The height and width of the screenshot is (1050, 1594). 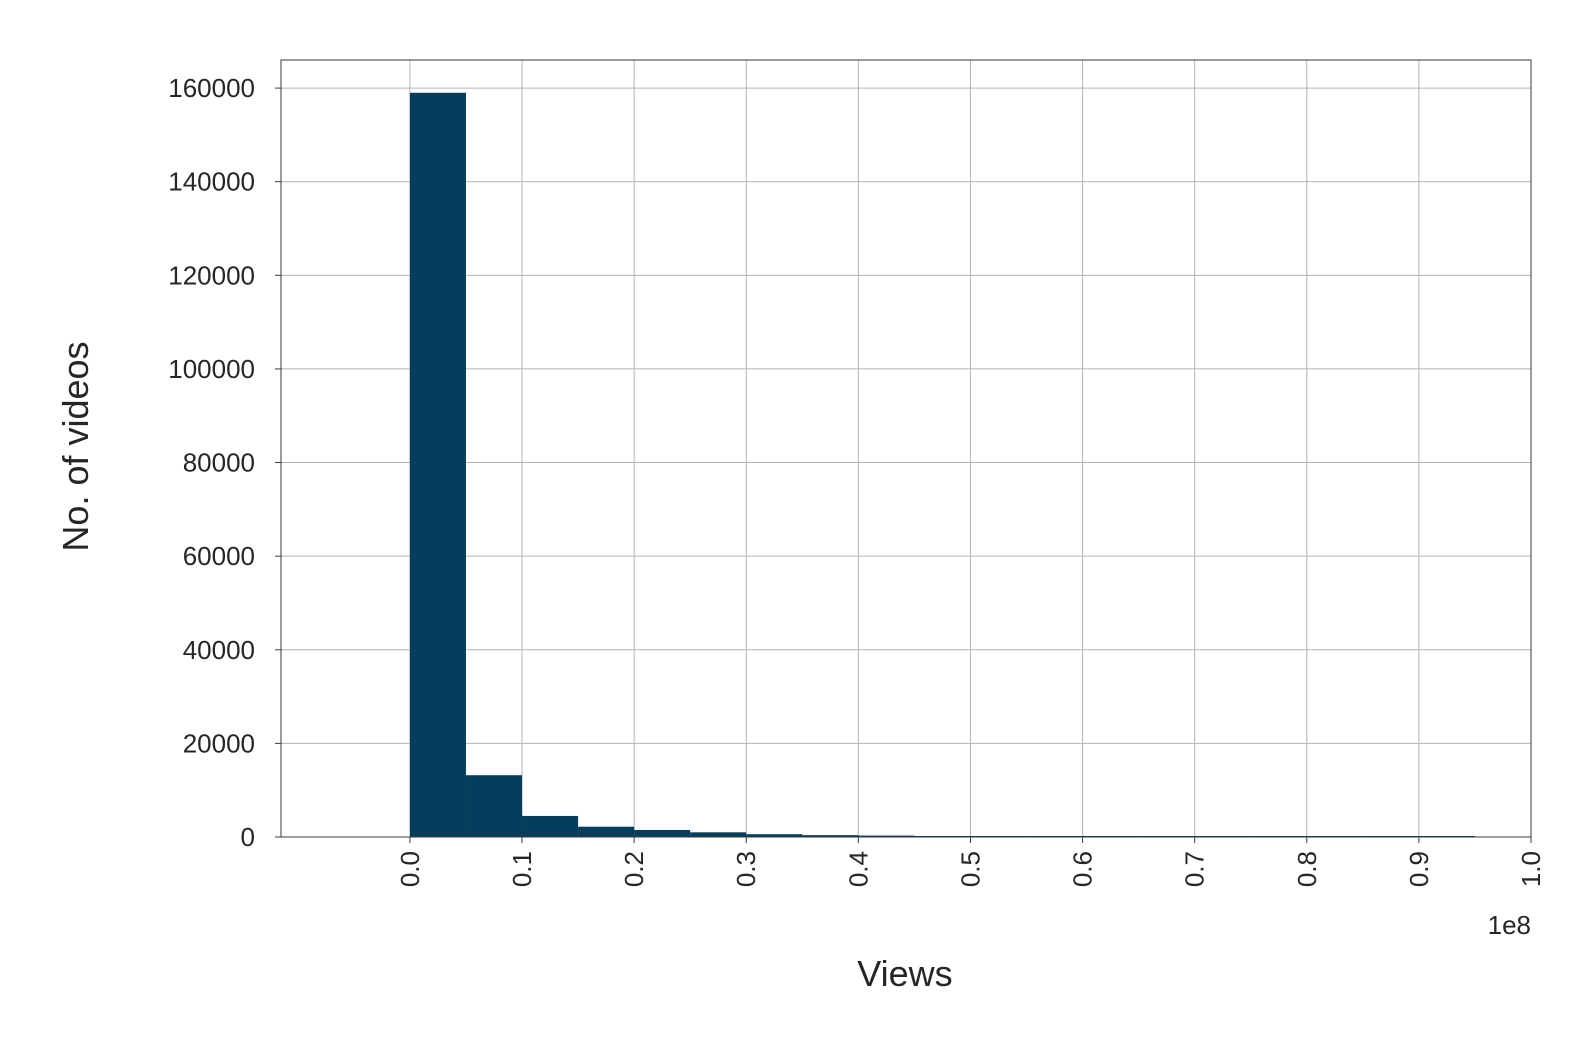 What do you see at coordinates (248, 837) in the screenshot?
I see `y-tick-label: 0` at bounding box center [248, 837].